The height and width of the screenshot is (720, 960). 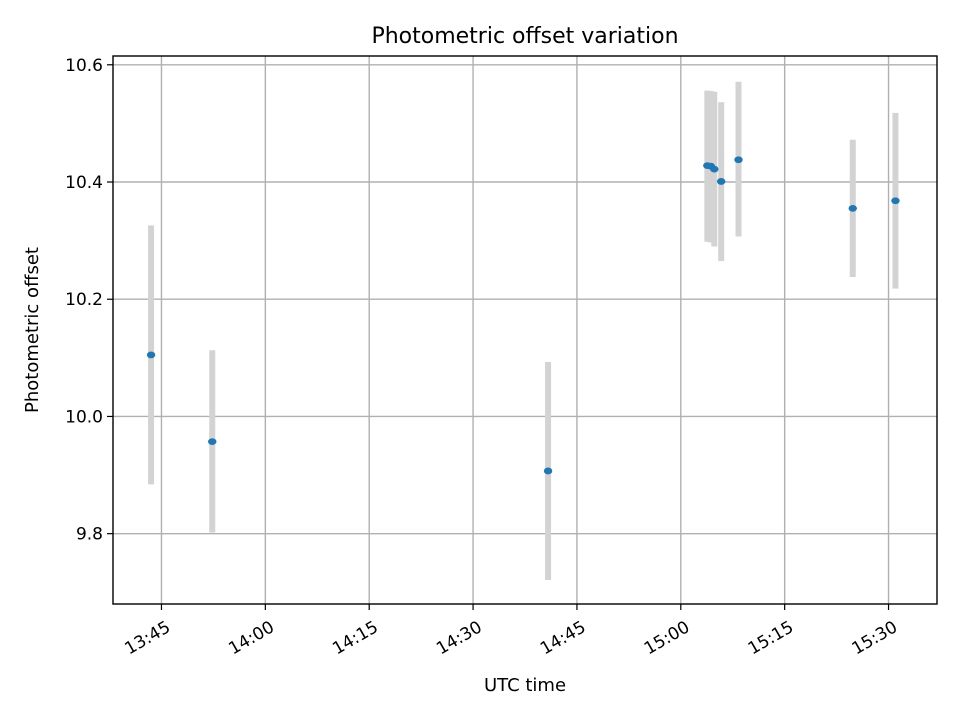 I want to click on chart-title: Photometric offset variation, so click(x=524, y=36).